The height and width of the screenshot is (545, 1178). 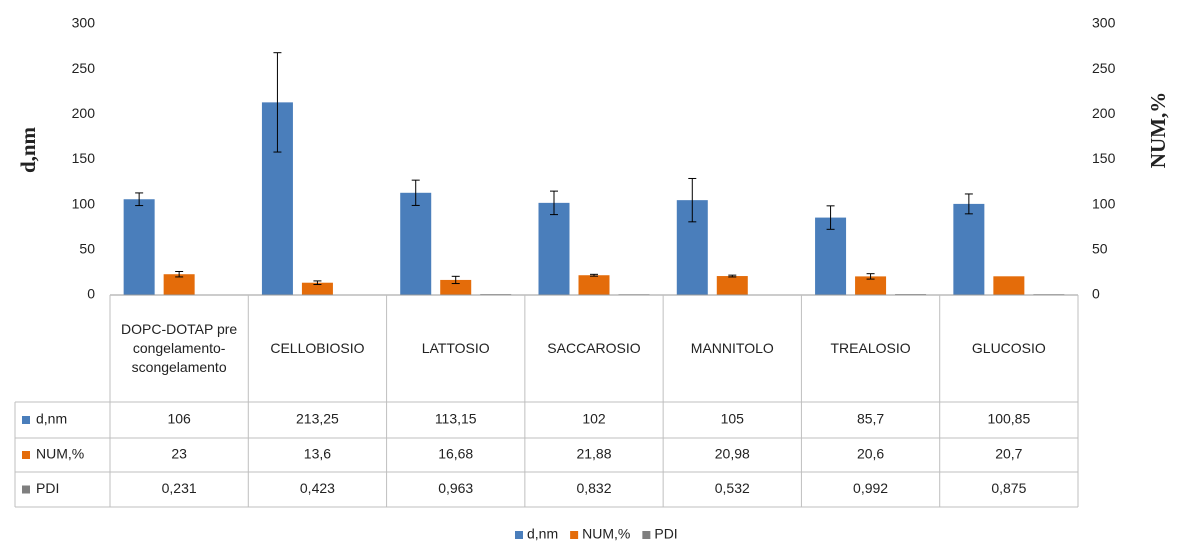 What do you see at coordinates (84, 23) in the screenshot?
I see `y-tick-label: 300` at bounding box center [84, 23].